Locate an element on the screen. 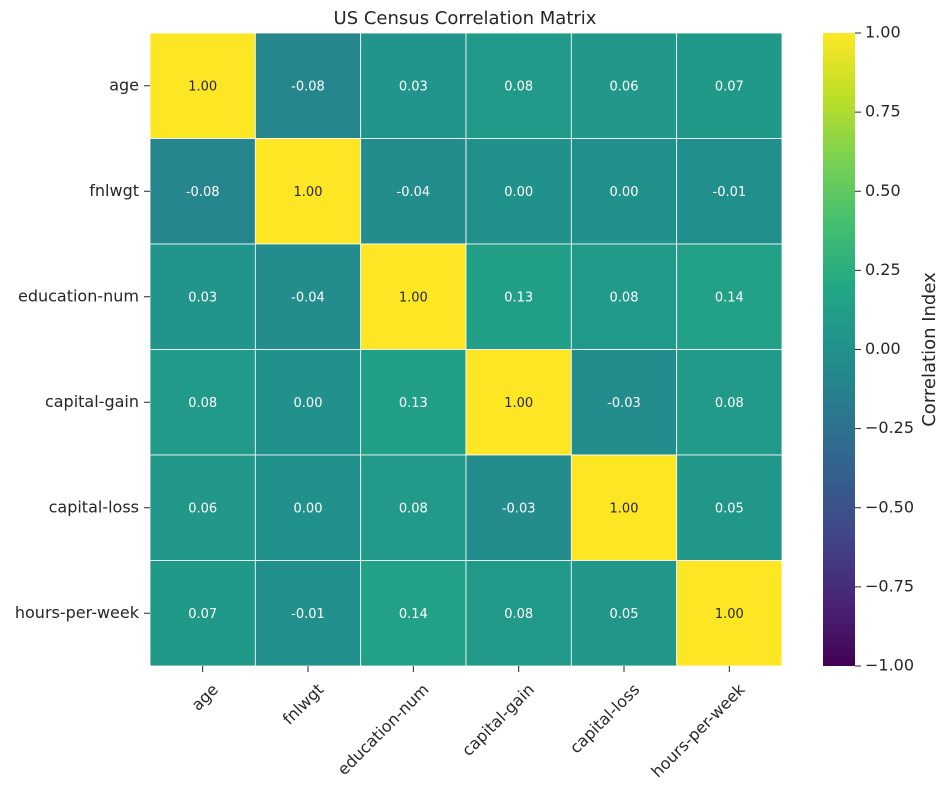  cell-value-fnlwgt-fnlwgt: 1.00 is located at coordinates (308, 192).